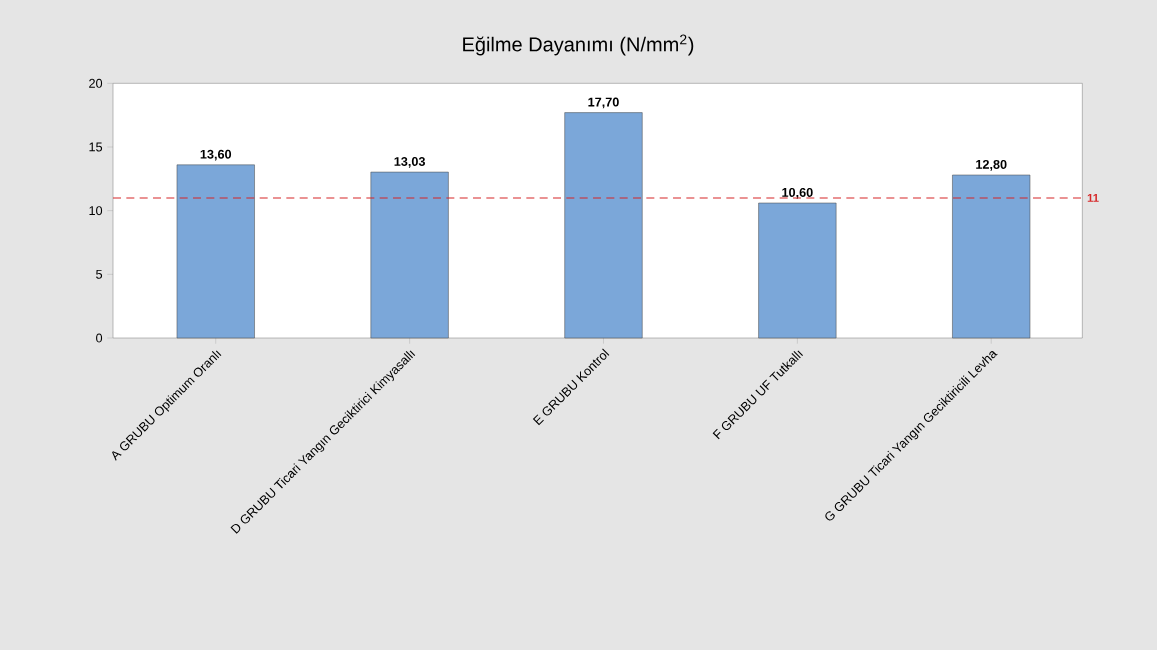 This screenshot has width=1157, height=650. Describe the element at coordinates (96, 147) in the screenshot. I see `y-tick-label: 15` at that location.